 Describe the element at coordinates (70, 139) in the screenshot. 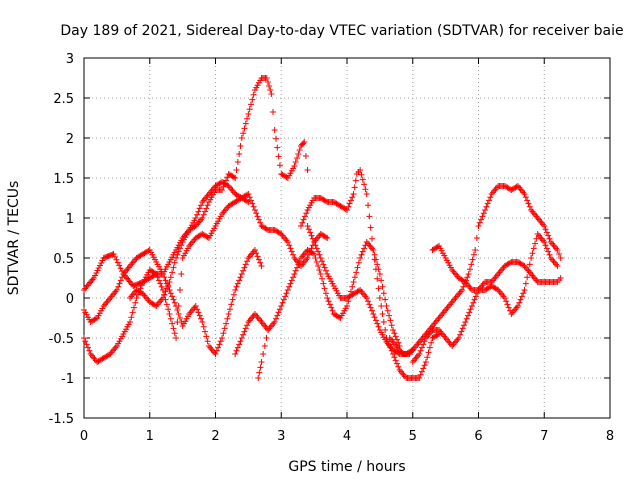

I see `y-tick-label: 2` at that location.